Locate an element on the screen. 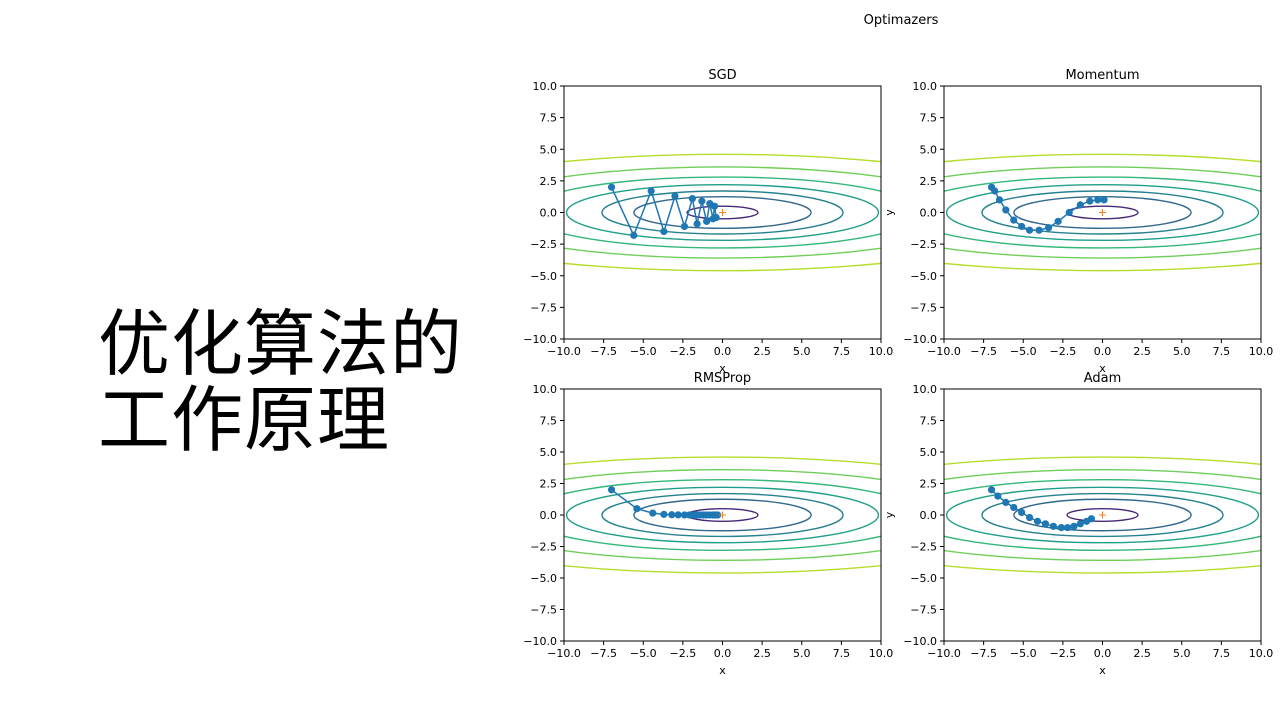 The width and height of the screenshot is (1280, 720). panel-title: Momentum is located at coordinates (1102, 75).